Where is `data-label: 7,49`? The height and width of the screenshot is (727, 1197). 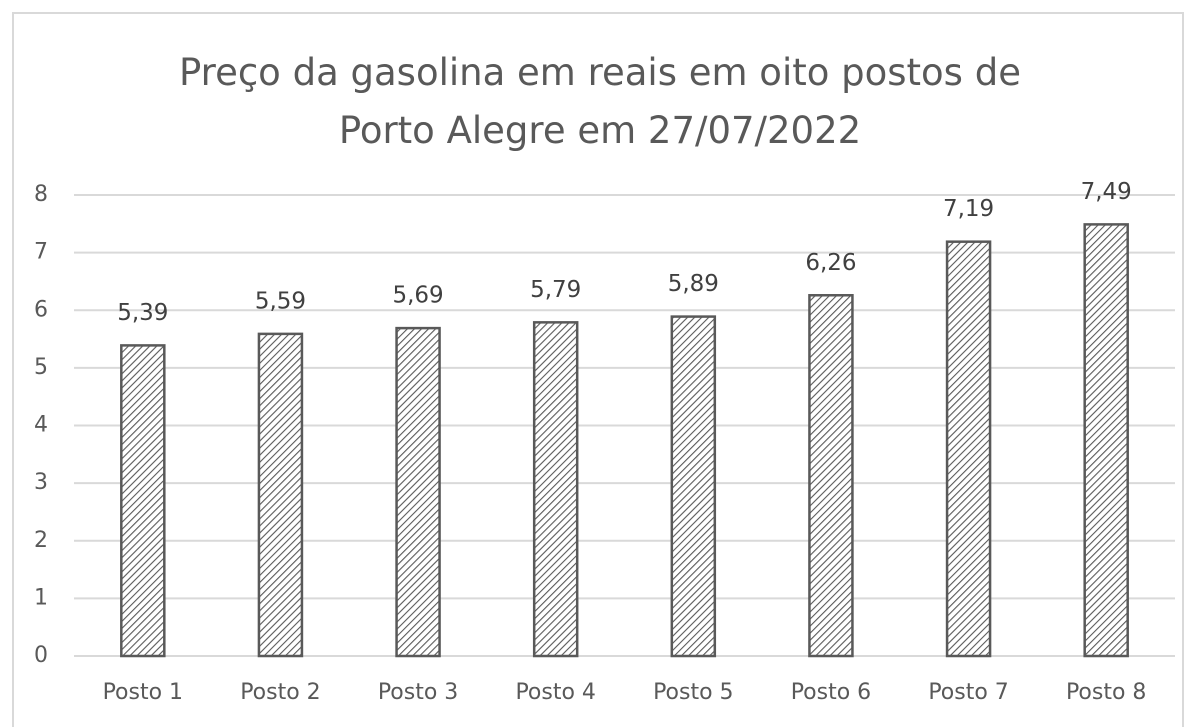
data-label: 7,49 is located at coordinates (1106, 192).